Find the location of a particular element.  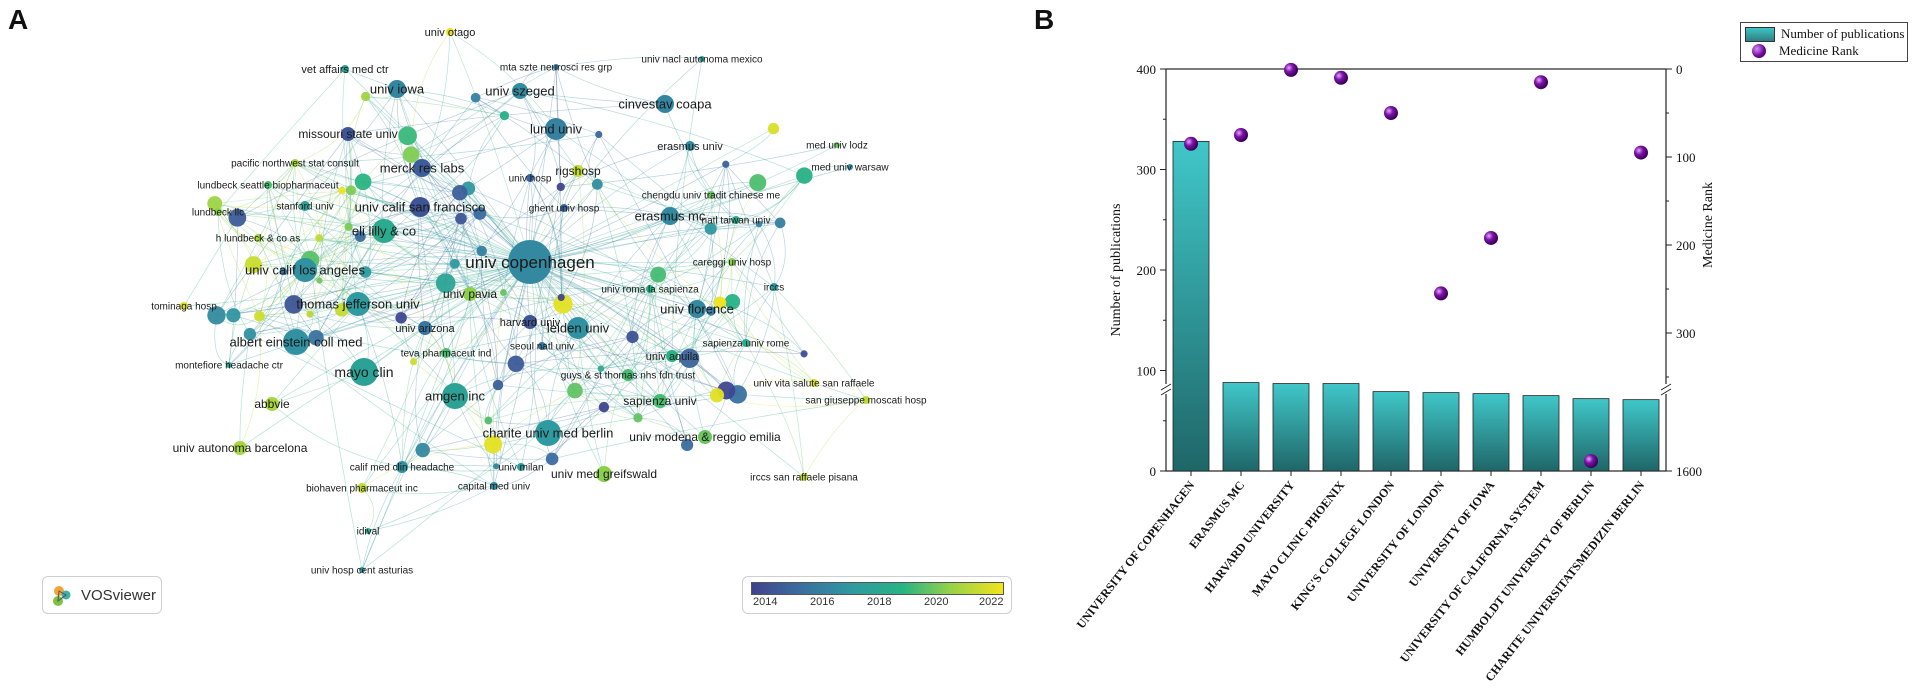

node-label: med univ lodz is located at coordinates (837, 146).